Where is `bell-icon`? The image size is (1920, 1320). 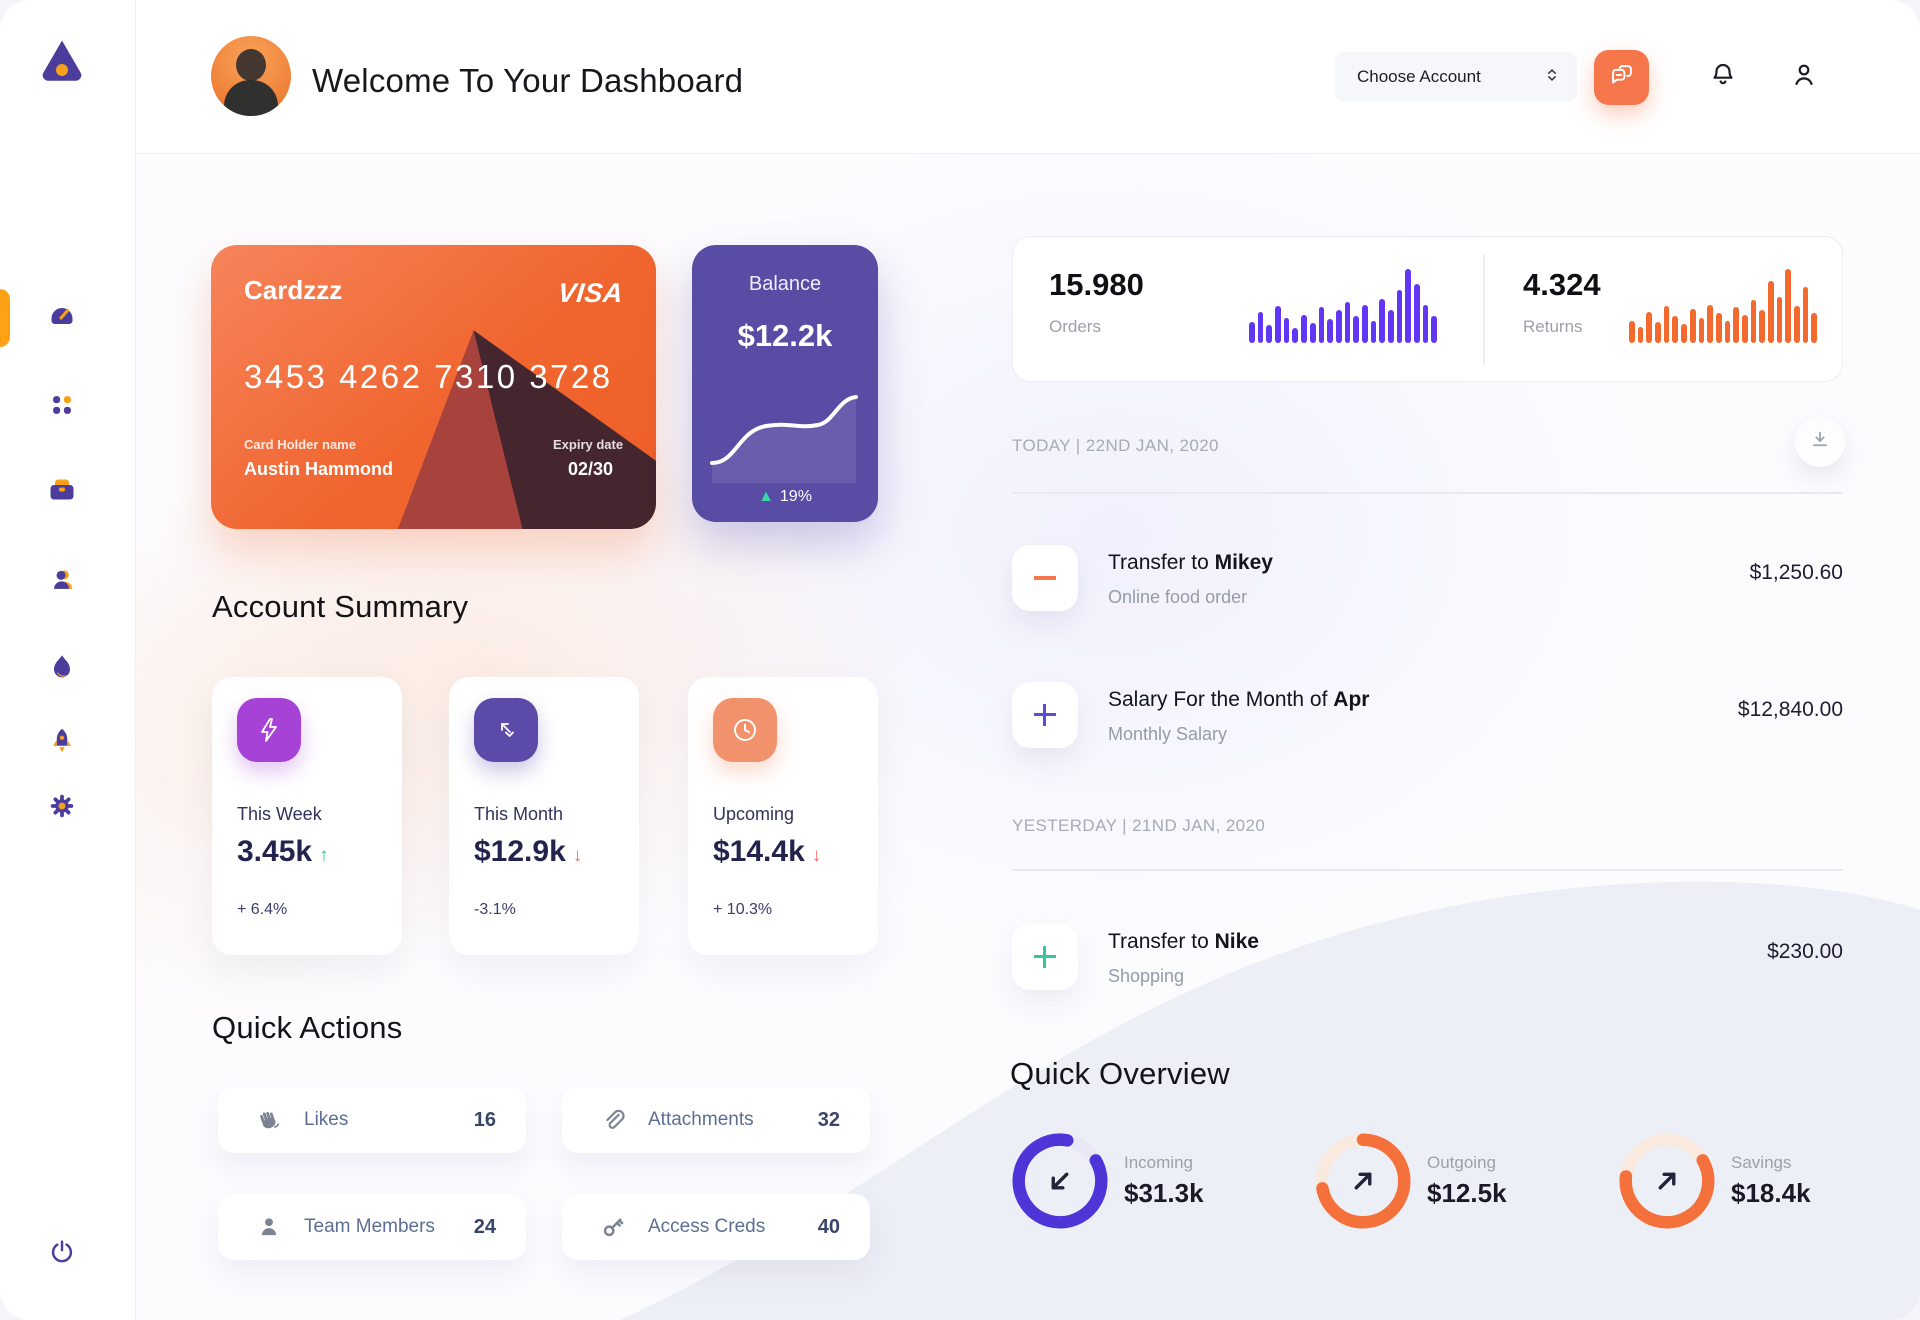
bell-icon is located at coordinates (1723, 77).